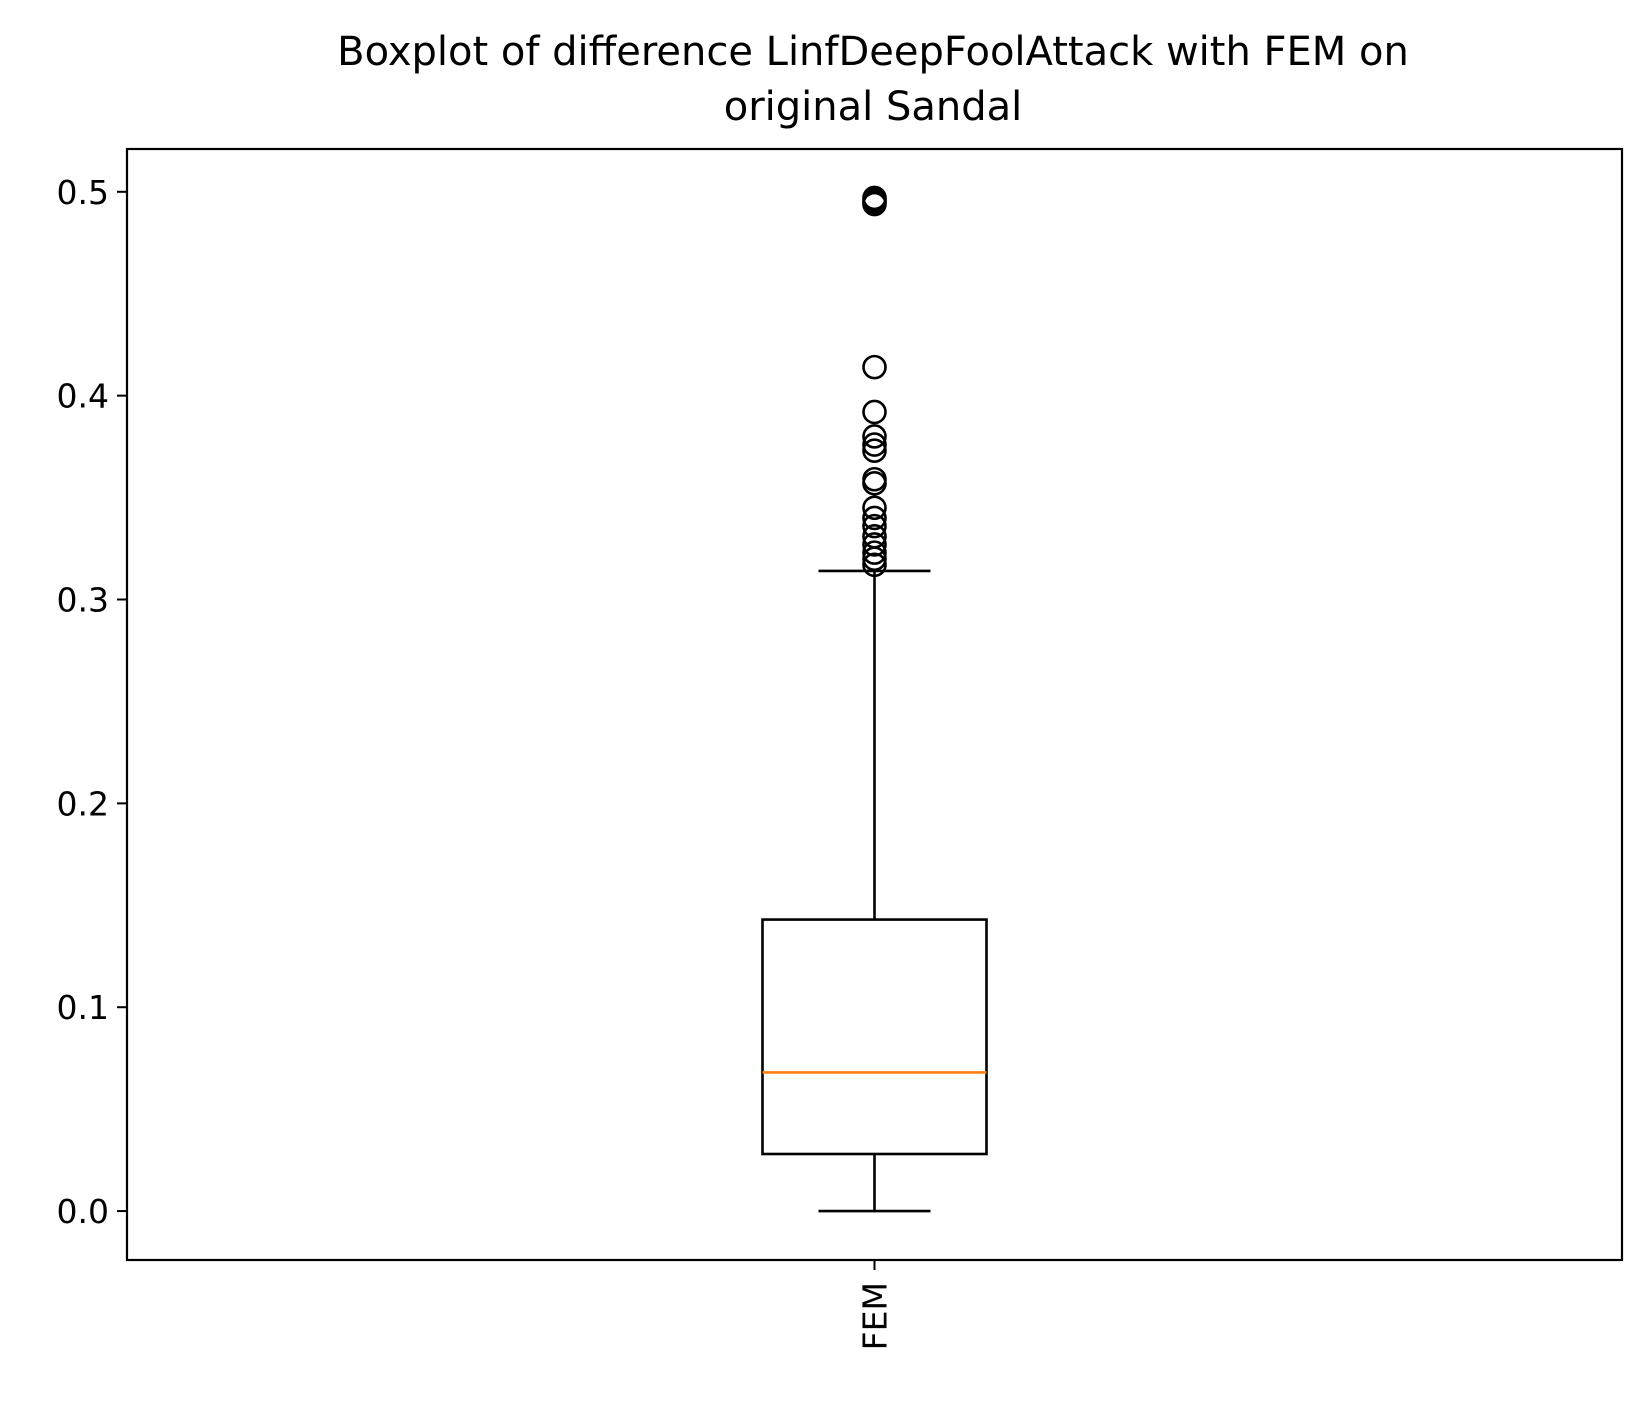  Describe the element at coordinates (83, 1007) in the screenshot. I see `y-tick-label: 0.1` at that location.